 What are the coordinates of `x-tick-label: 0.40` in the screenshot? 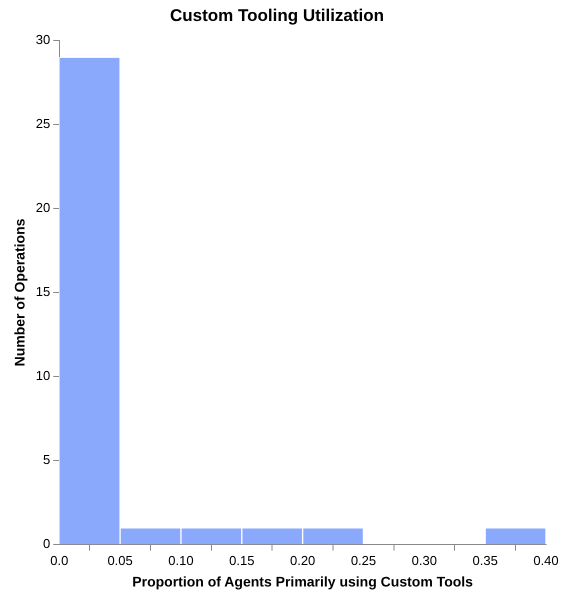 It's located at (546, 560).